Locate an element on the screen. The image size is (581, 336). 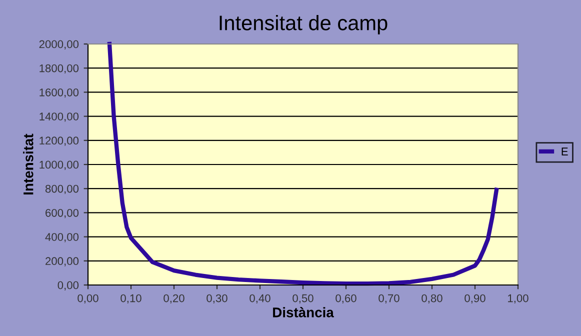
y-tick-label: 1200,00 is located at coordinates (59, 141).